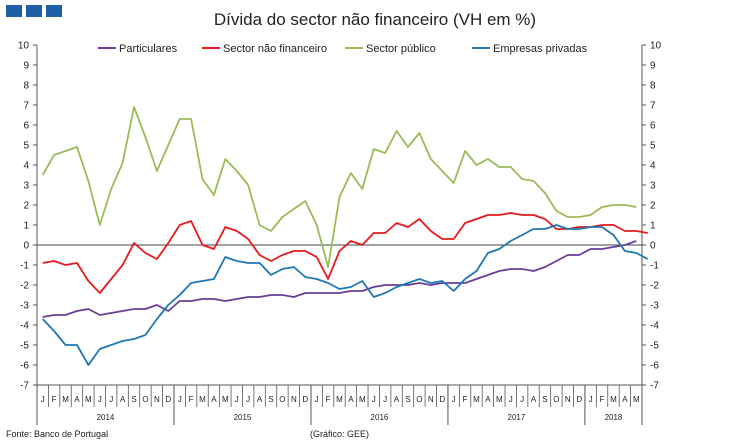  I want to click on y-tick-label-left: -4, so click(24, 326).